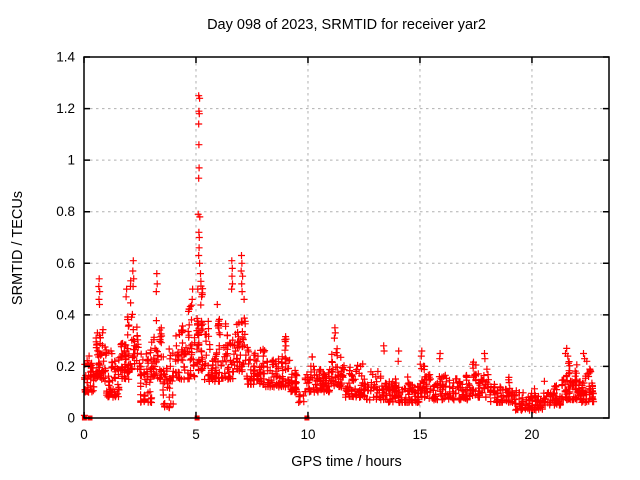 This screenshot has height=480, width=640. I want to click on y-tick-label: 1, so click(71, 160).